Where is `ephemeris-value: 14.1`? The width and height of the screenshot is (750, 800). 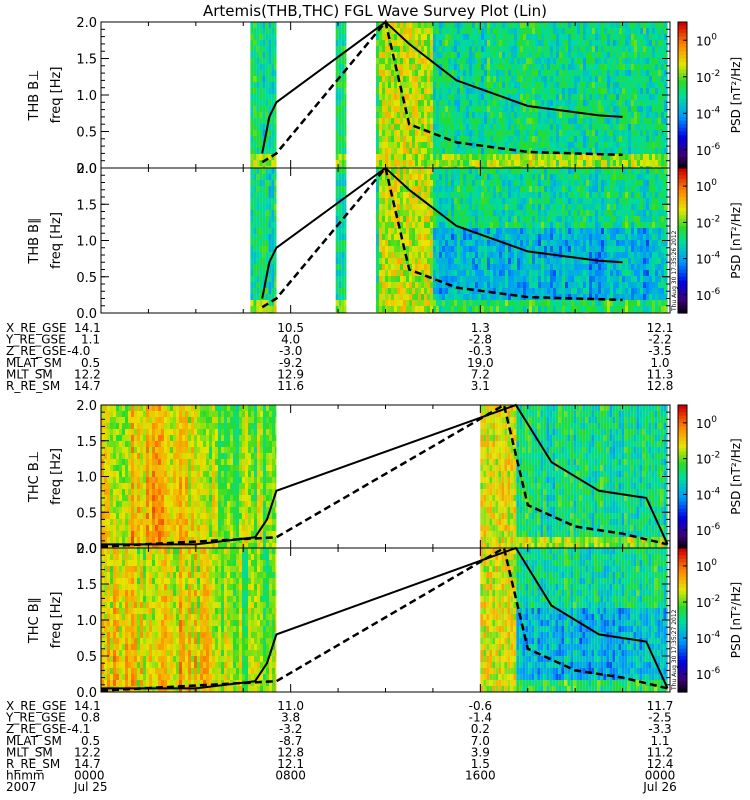
ephemeris-value: 14.1 is located at coordinates (87, 706).